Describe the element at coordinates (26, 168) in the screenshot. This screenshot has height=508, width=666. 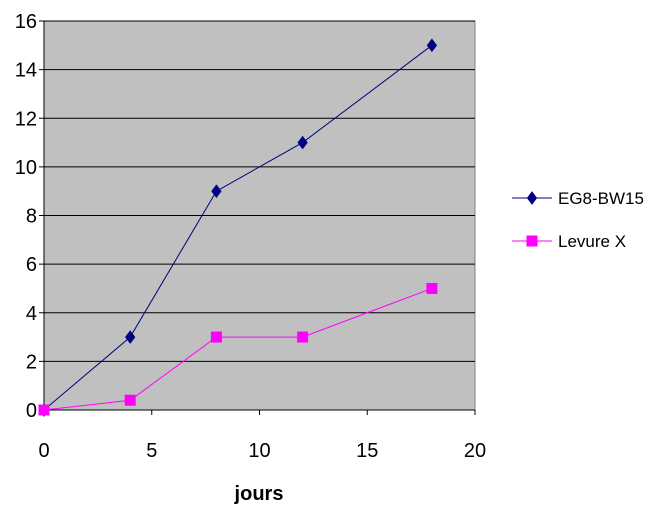
I see `y-tick-label: 10` at that location.